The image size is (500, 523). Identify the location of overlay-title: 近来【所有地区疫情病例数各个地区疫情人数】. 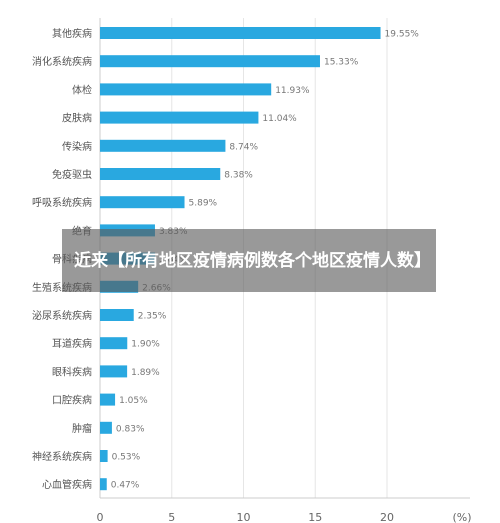
(252, 260).